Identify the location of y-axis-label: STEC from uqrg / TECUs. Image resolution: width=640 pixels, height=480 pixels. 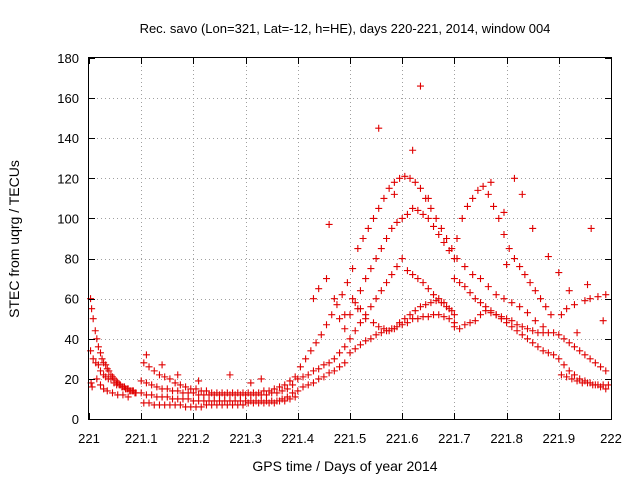
(14, 239).